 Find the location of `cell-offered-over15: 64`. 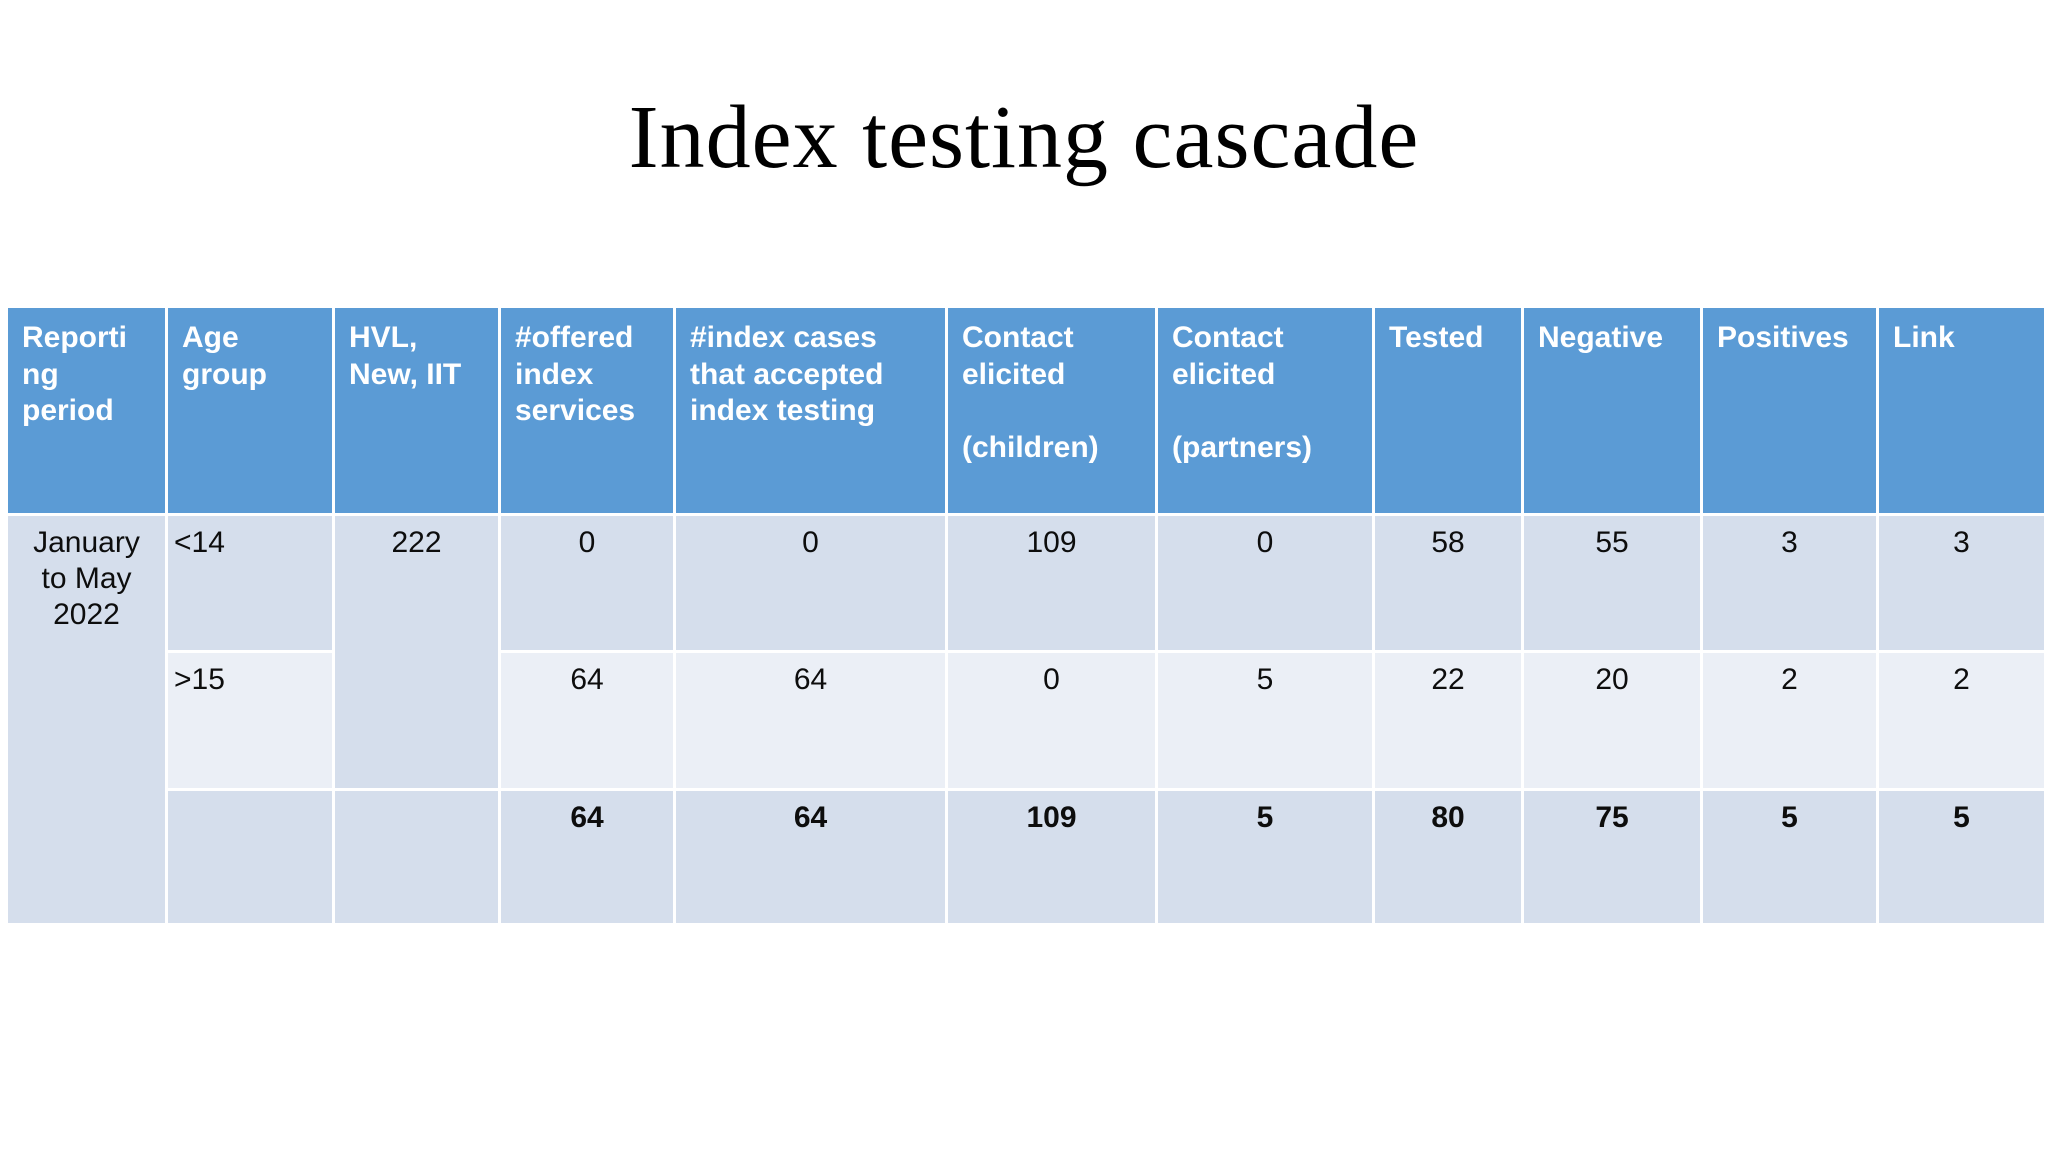

cell-offered-over15: 64 is located at coordinates (587, 720).